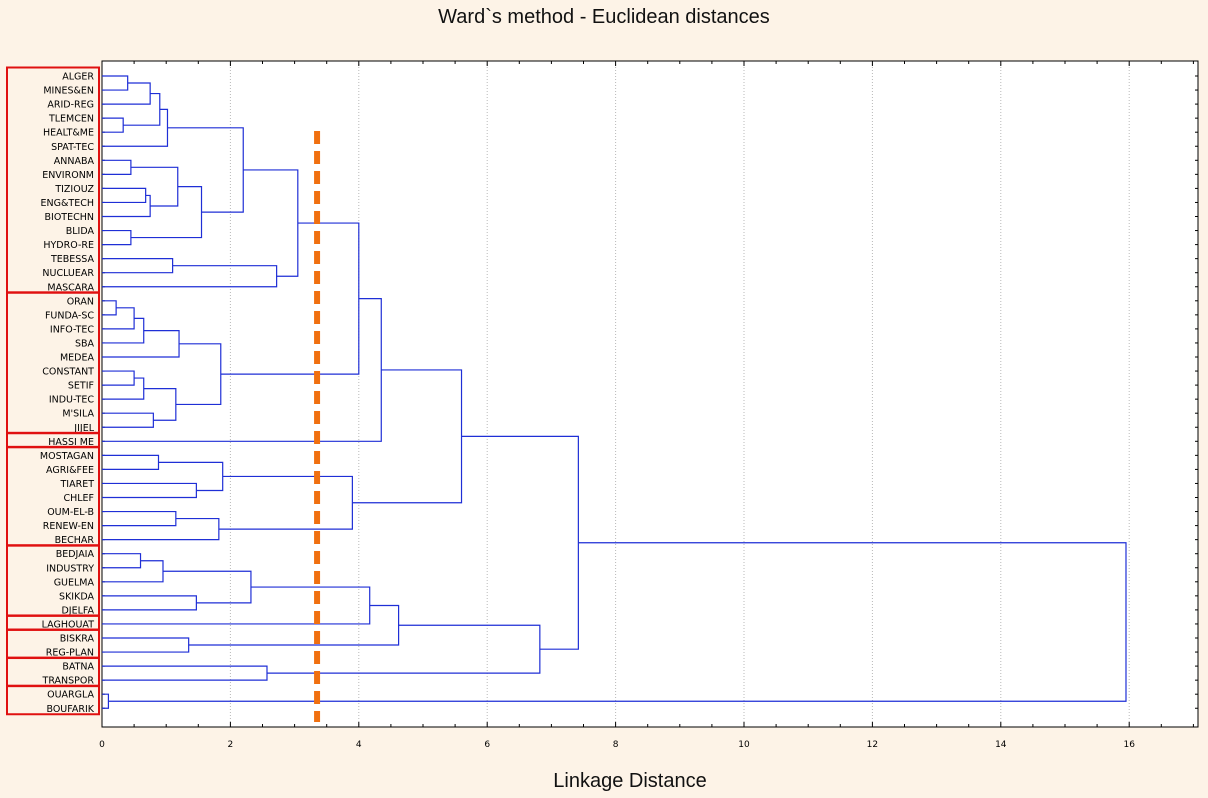 The height and width of the screenshot is (798, 1208). What do you see at coordinates (72, 259) in the screenshot?
I see `leaf-label: TEBESSA` at bounding box center [72, 259].